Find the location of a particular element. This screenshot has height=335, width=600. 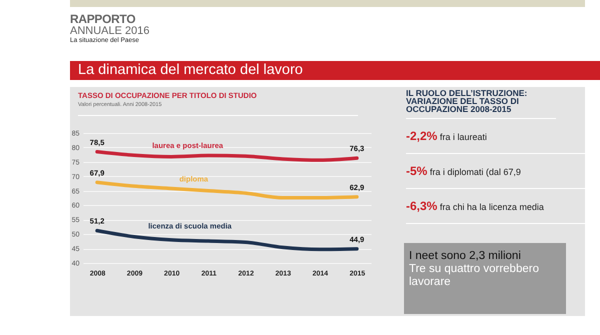

text: ANNUALE 2016 is located at coordinates (110, 31).